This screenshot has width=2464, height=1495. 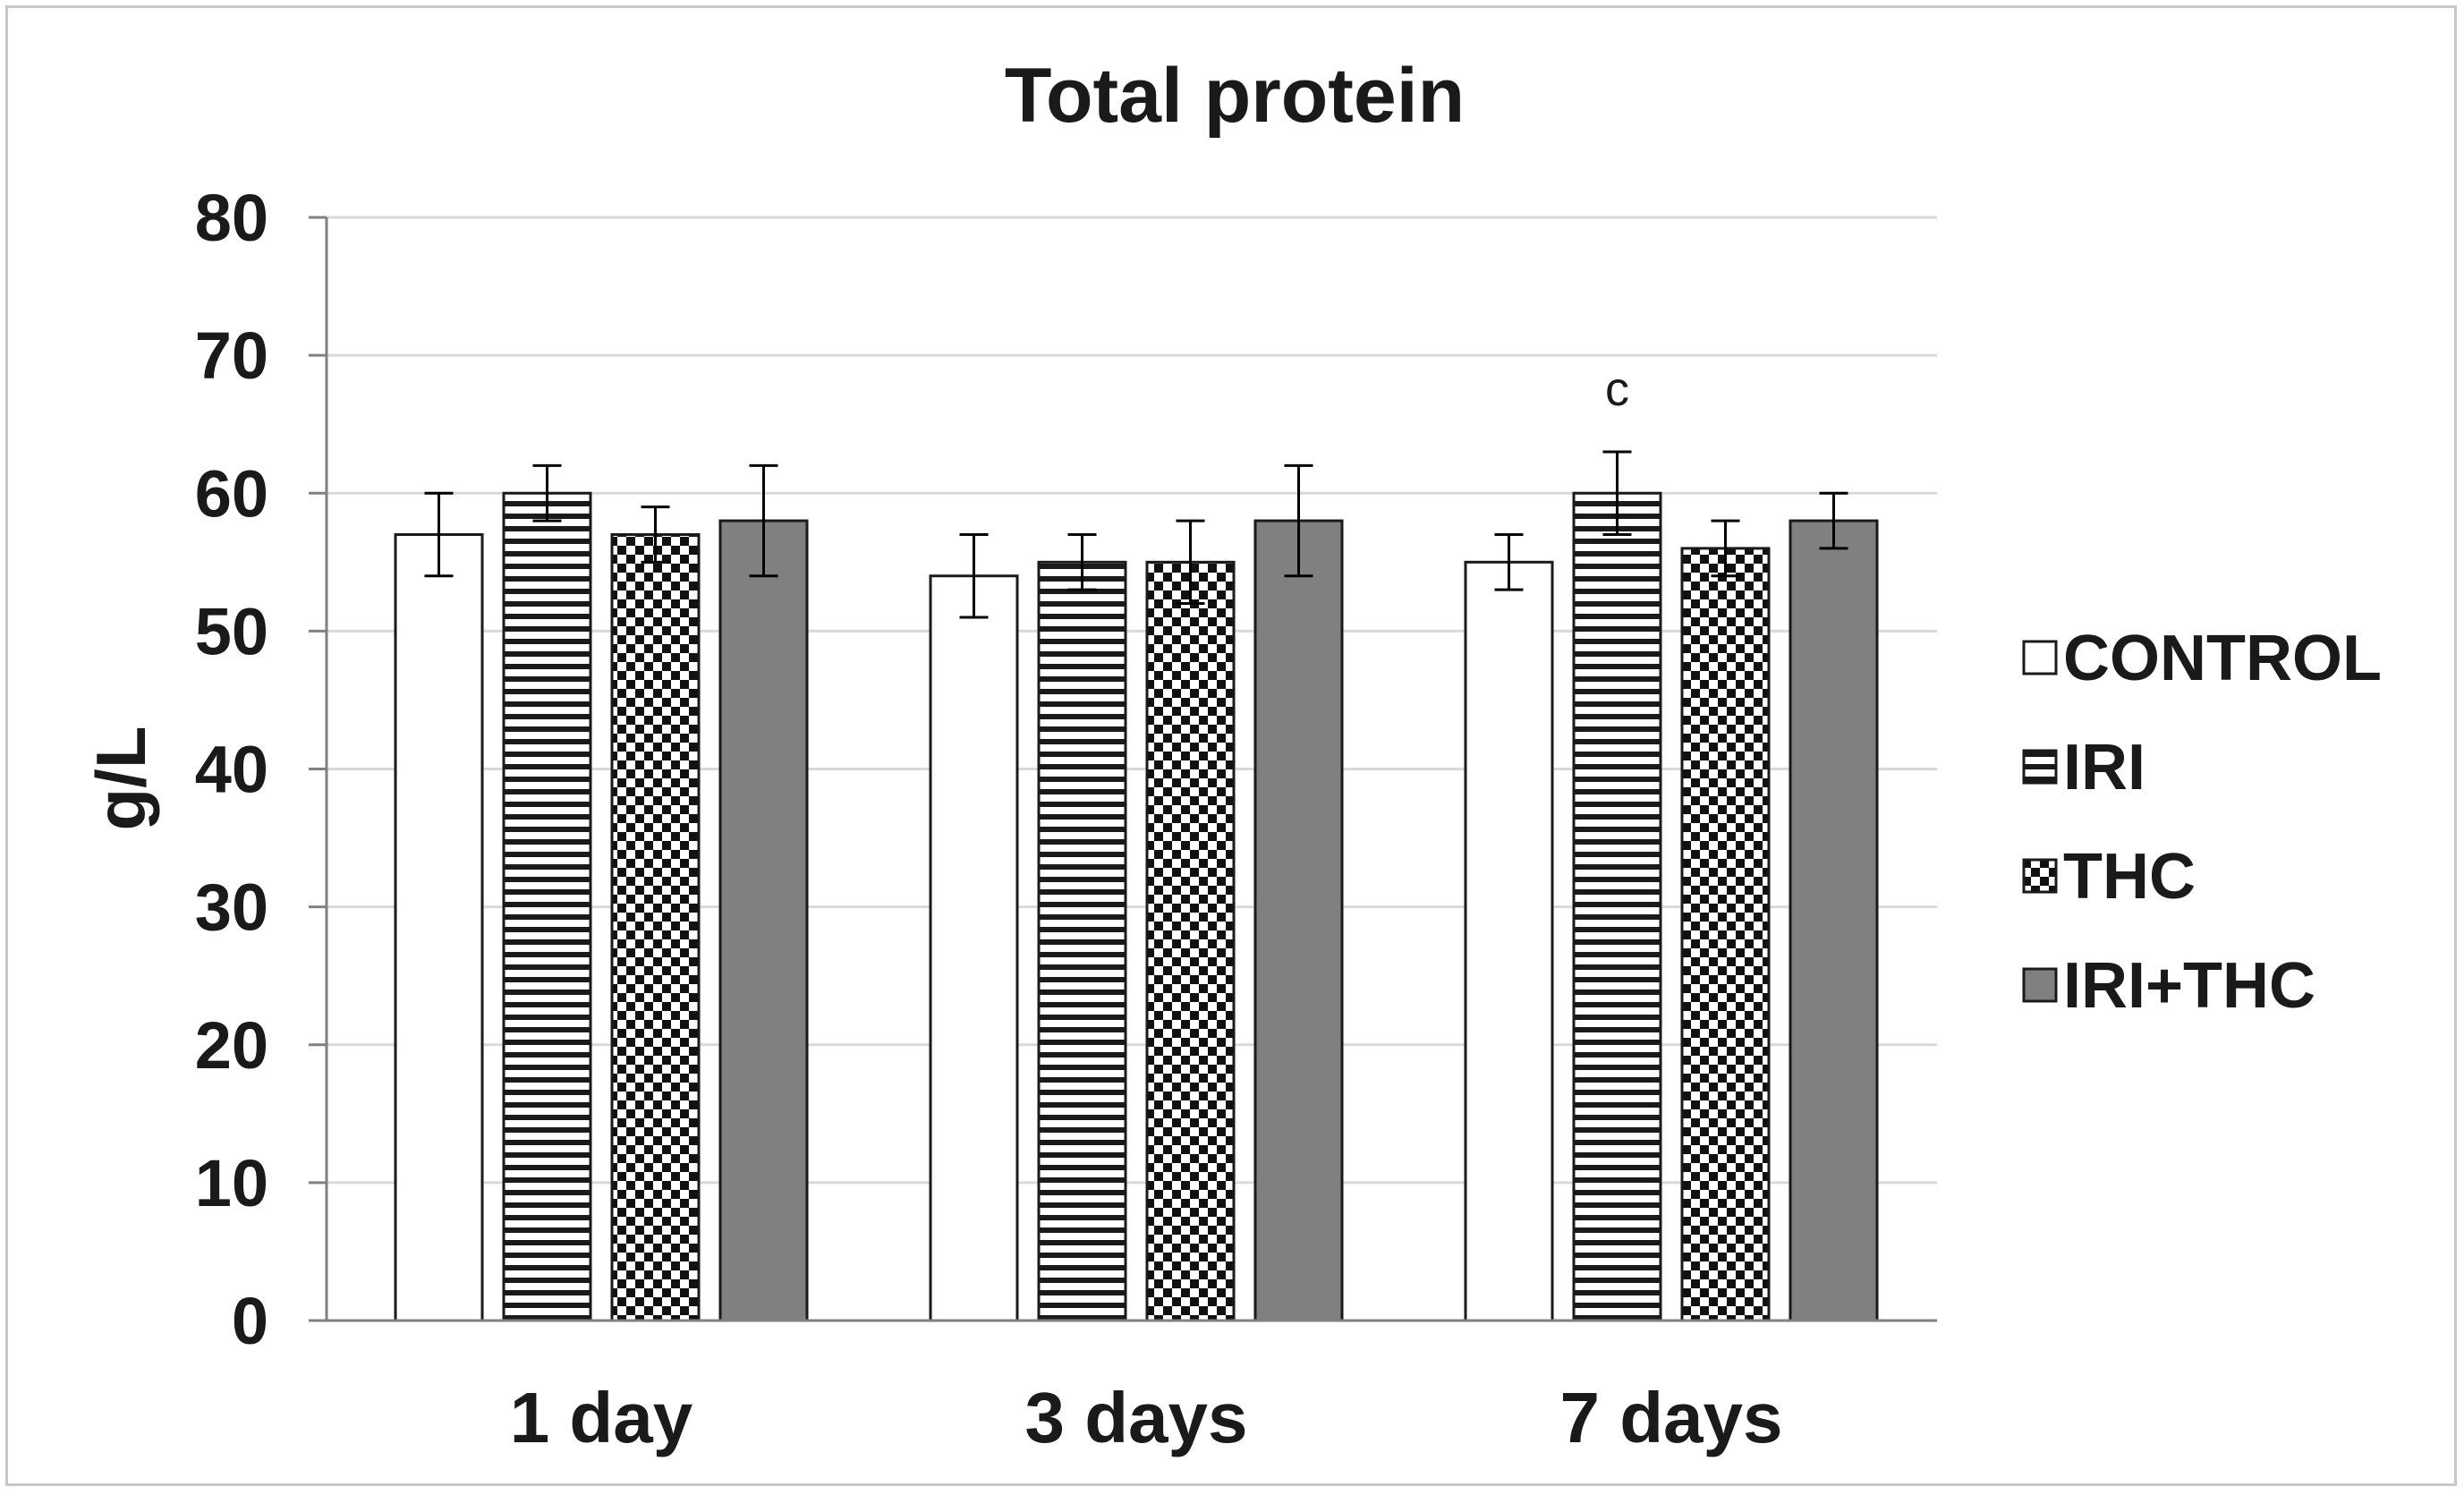 I want to click on y-tick-label: 40, so click(x=231, y=770).